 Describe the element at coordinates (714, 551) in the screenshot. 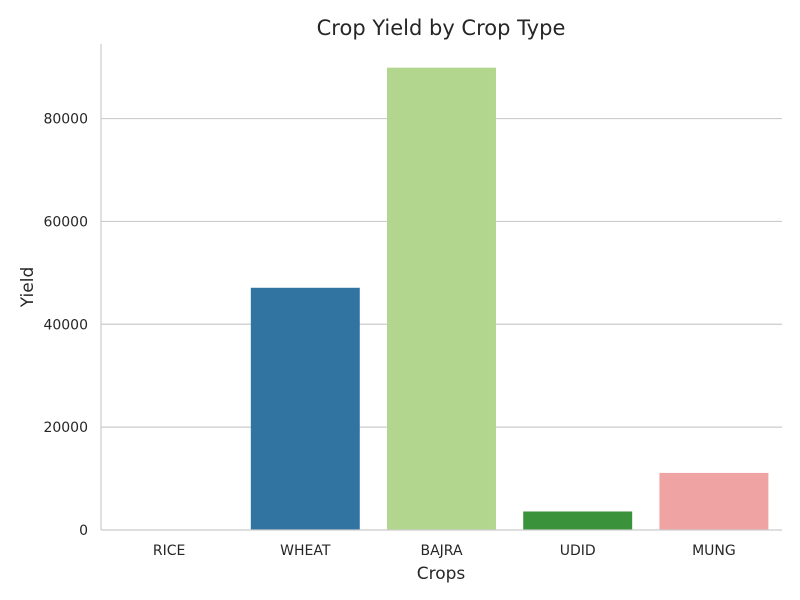

I see `x-tick-label: MUNG` at that location.